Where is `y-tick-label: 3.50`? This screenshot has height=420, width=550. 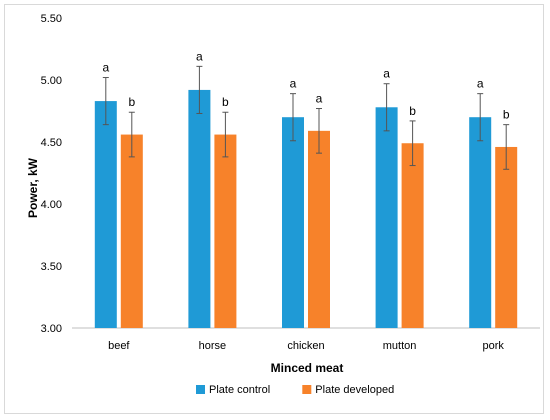 y-tick-label: 3.50 is located at coordinates (51, 267).